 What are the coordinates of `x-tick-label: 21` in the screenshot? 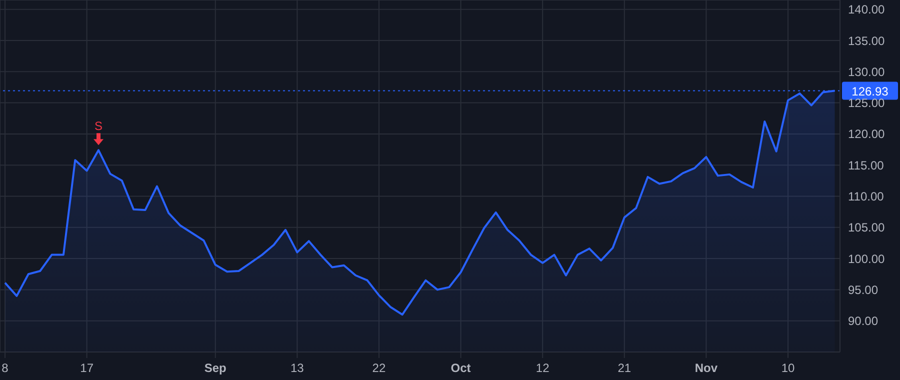 It's located at (625, 368).